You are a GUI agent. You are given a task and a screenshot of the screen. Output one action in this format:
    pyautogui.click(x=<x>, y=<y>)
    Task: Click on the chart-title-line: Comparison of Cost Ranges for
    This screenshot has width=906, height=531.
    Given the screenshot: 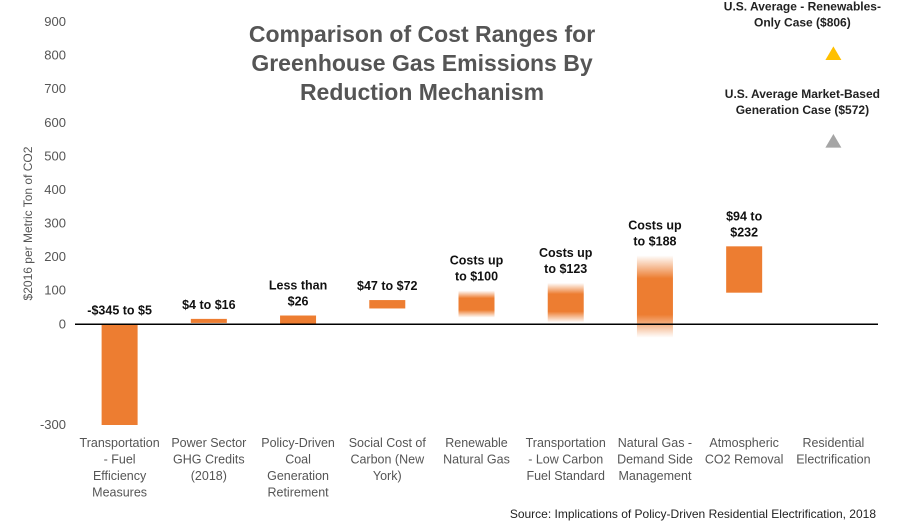 What is the action you would take?
    pyautogui.click(x=422, y=34)
    